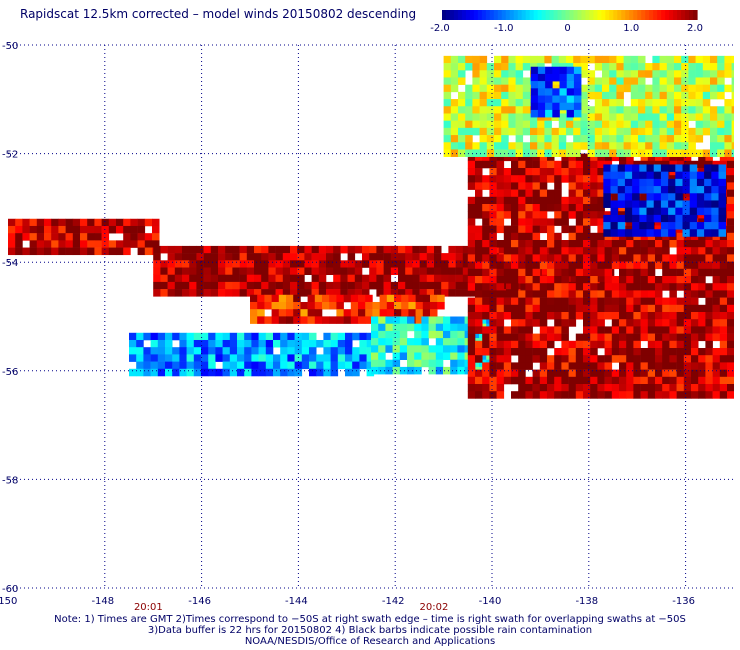 This screenshot has height=650, width=740. Describe the element at coordinates (695, 15) in the screenshot. I see `colorbar-segment` at that location.